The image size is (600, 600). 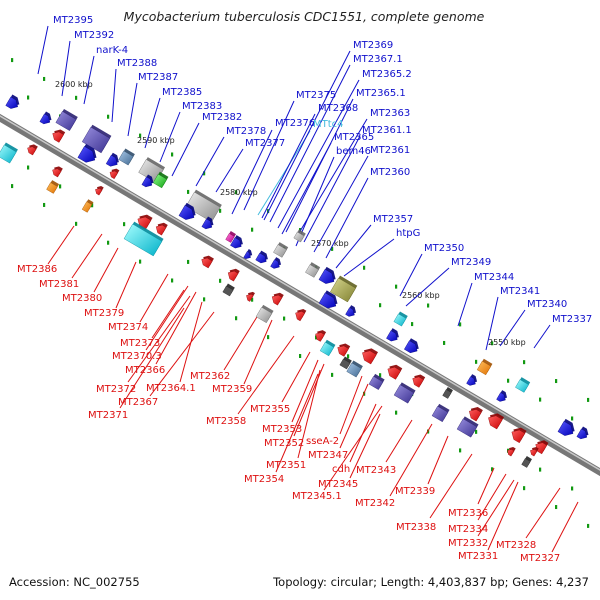 What do you see at coordinates (468, 543) in the screenshot?
I see `gene-label-mt2332: MT2332` at bounding box center [468, 543].